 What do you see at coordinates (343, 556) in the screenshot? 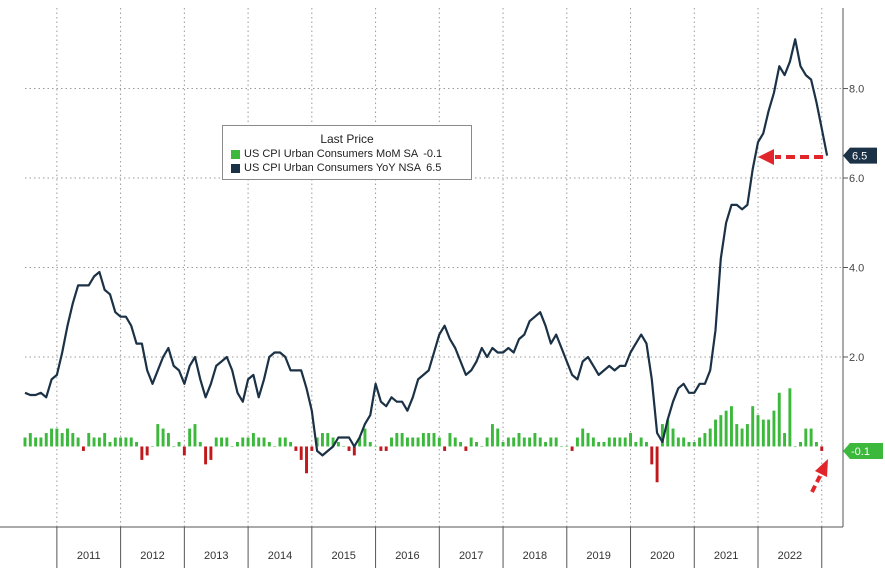
I see `x-tick-label: 2015` at bounding box center [343, 556].